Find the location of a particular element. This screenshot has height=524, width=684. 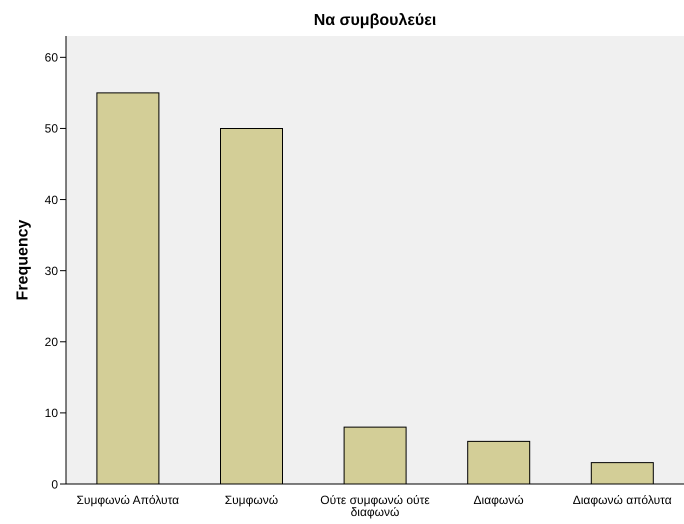

x-tick-label: Συμφωνώ Απόλυτα is located at coordinates (128, 500).